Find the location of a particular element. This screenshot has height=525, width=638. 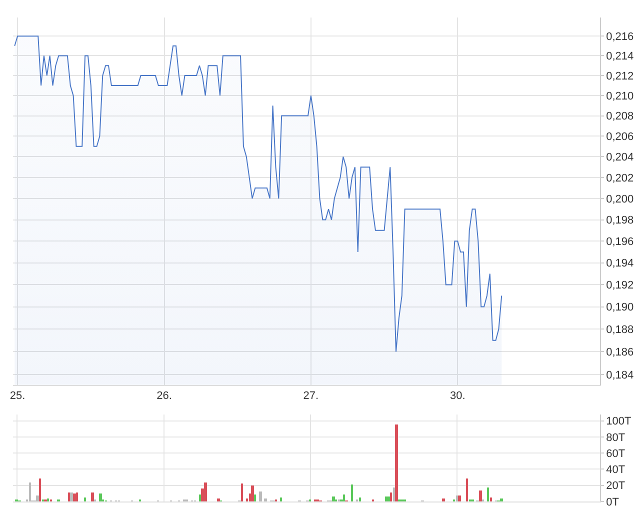

y-tick-label: 0,216 is located at coordinates (620, 36).